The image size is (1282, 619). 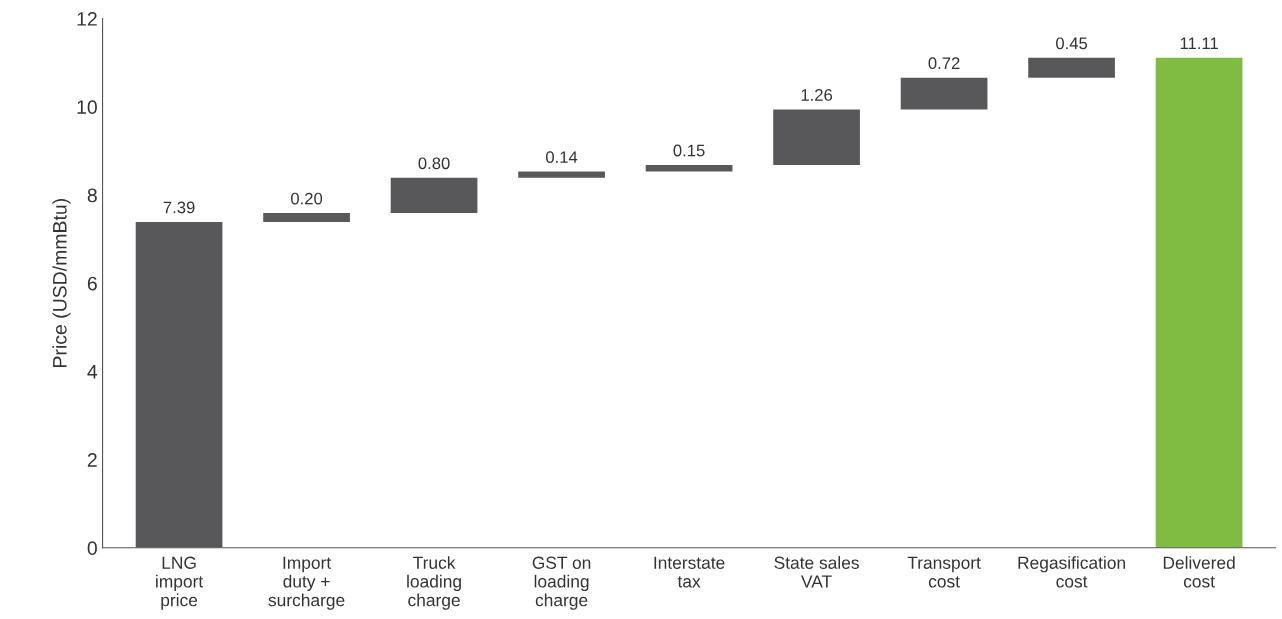 What do you see at coordinates (92, 372) in the screenshot?
I see `y-tick-label: 4` at bounding box center [92, 372].